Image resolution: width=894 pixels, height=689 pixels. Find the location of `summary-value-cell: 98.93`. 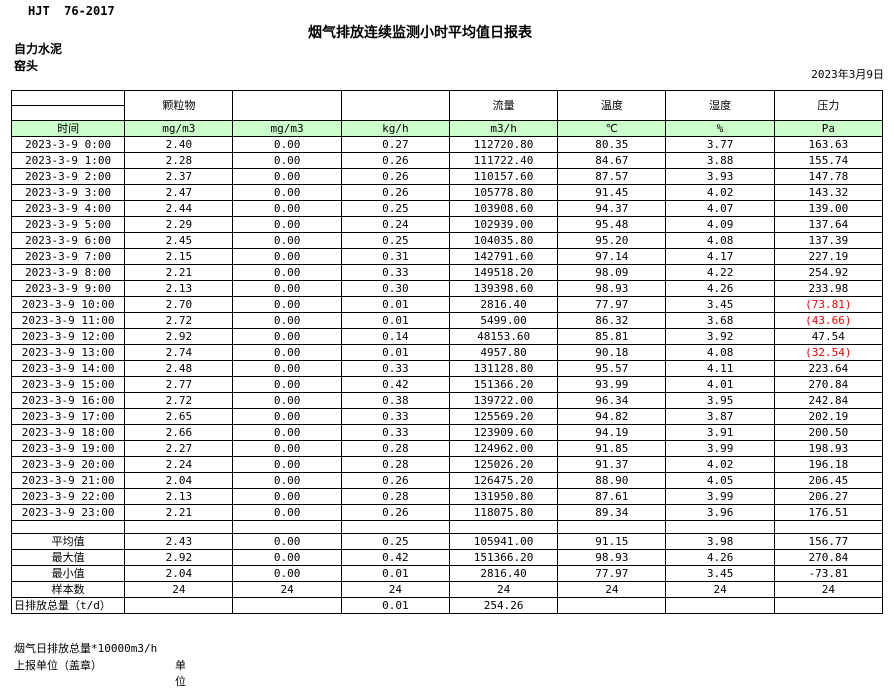

summary-value-cell: 98.93 is located at coordinates (612, 557).